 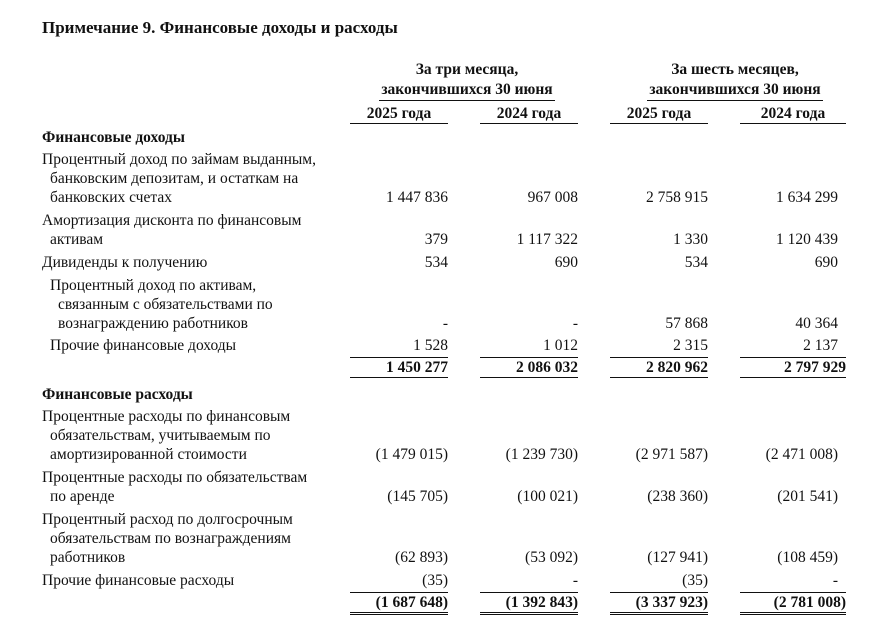 I want to click on cell: (62 893), so click(x=421, y=557).